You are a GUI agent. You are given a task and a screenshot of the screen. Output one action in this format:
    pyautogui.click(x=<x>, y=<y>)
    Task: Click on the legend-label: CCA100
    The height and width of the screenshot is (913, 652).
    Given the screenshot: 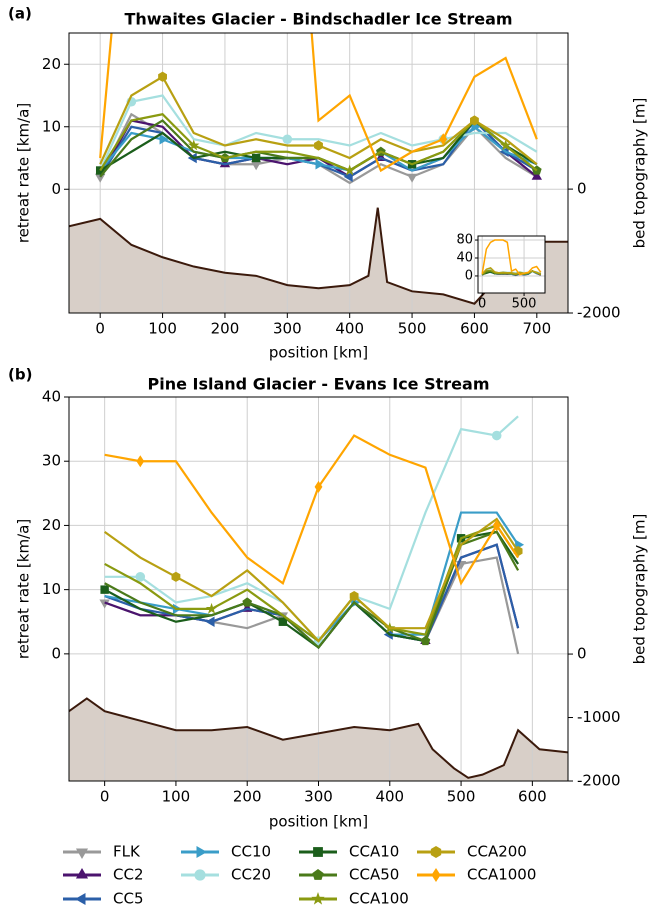 What is the action you would take?
    pyautogui.click(x=379, y=899)
    